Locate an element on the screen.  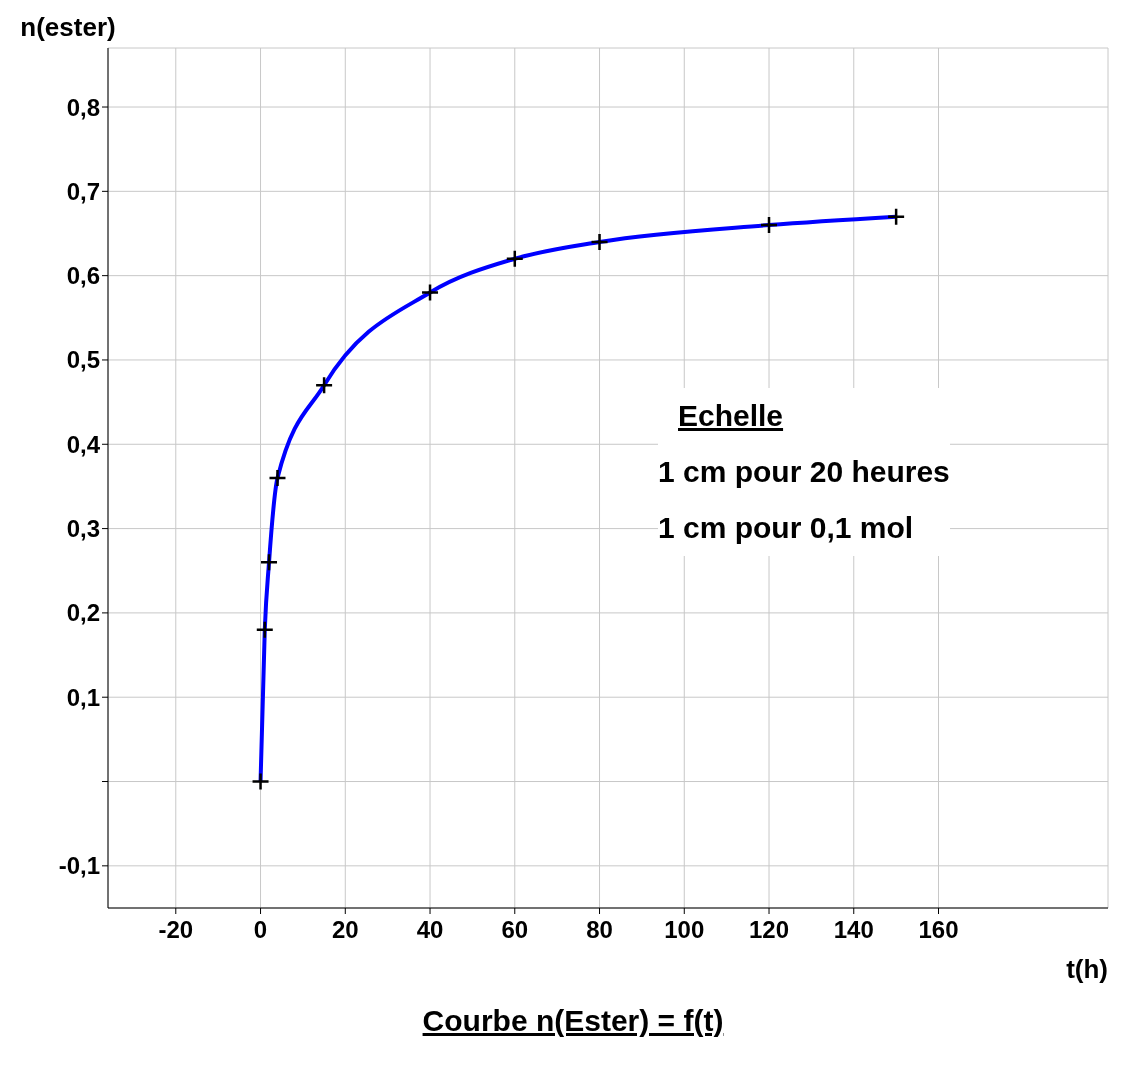
text: Courbe n(Ester) = f(t) is located at coordinates (573, 1021).